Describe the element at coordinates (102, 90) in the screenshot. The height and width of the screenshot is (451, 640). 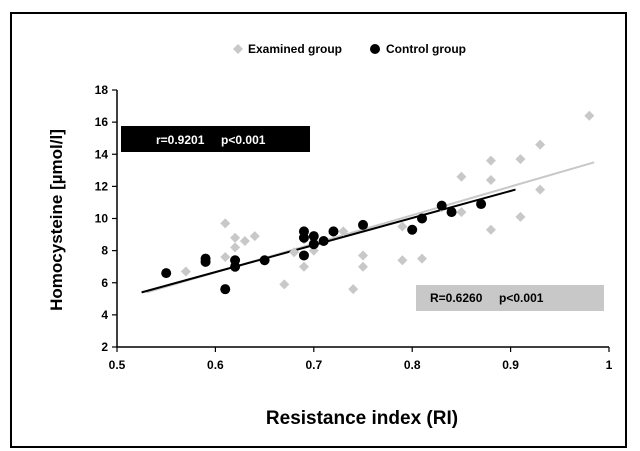
I see `y-tick-label: 18` at that location.